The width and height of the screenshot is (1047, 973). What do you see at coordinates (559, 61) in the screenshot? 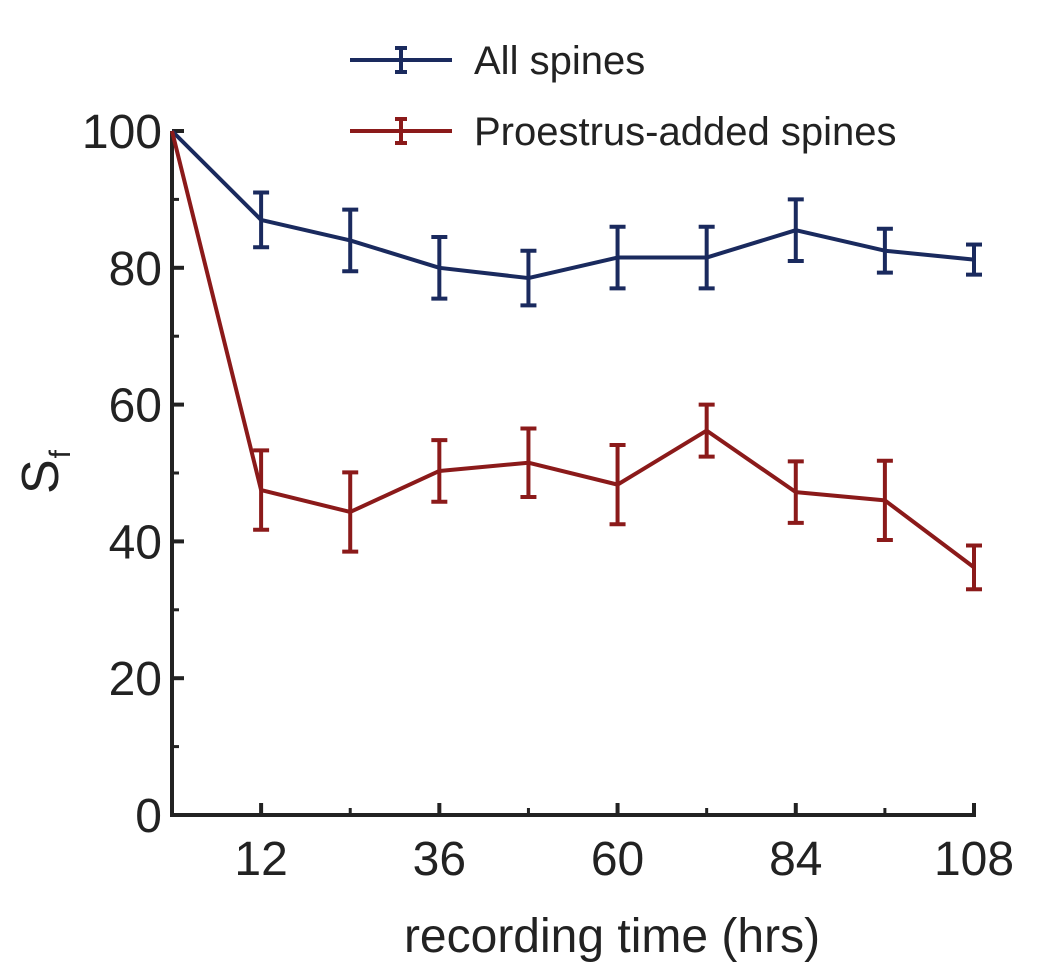
I see `legend-label: All spines` at bounding box center [559, 61].